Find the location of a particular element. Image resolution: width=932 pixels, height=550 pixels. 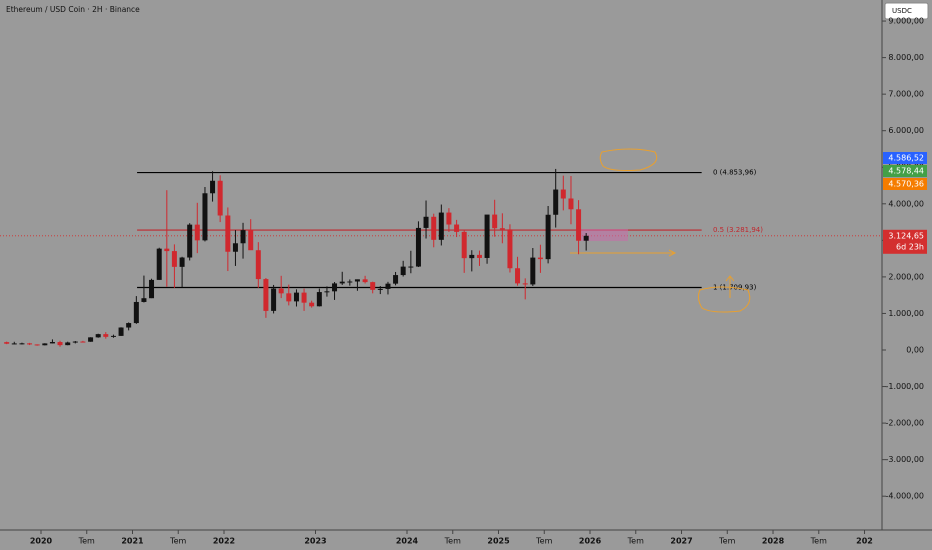

x-tick-label: 2020 is located at coordinates (41, 541).